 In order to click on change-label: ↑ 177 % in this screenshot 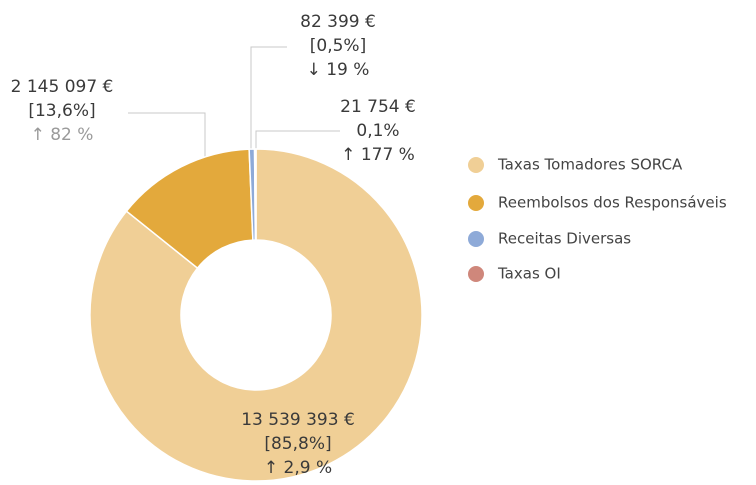, I will do `click(378, 155)`.